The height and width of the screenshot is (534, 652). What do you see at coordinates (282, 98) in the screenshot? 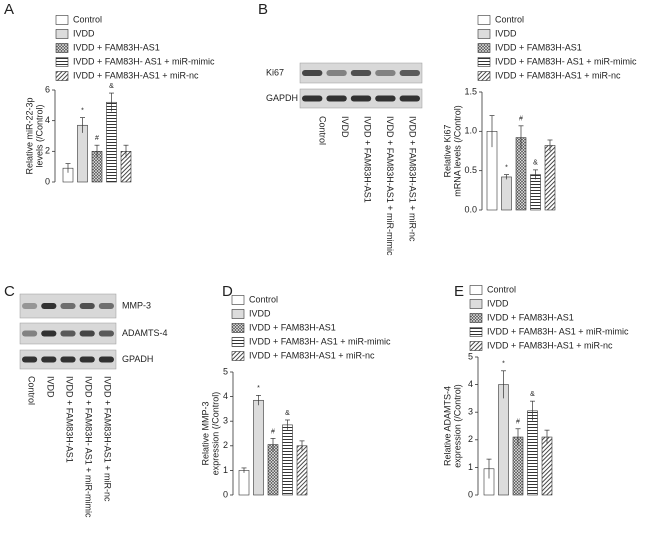
I see `blot-row-label: GAPDH` at bounding box center [282, 98].